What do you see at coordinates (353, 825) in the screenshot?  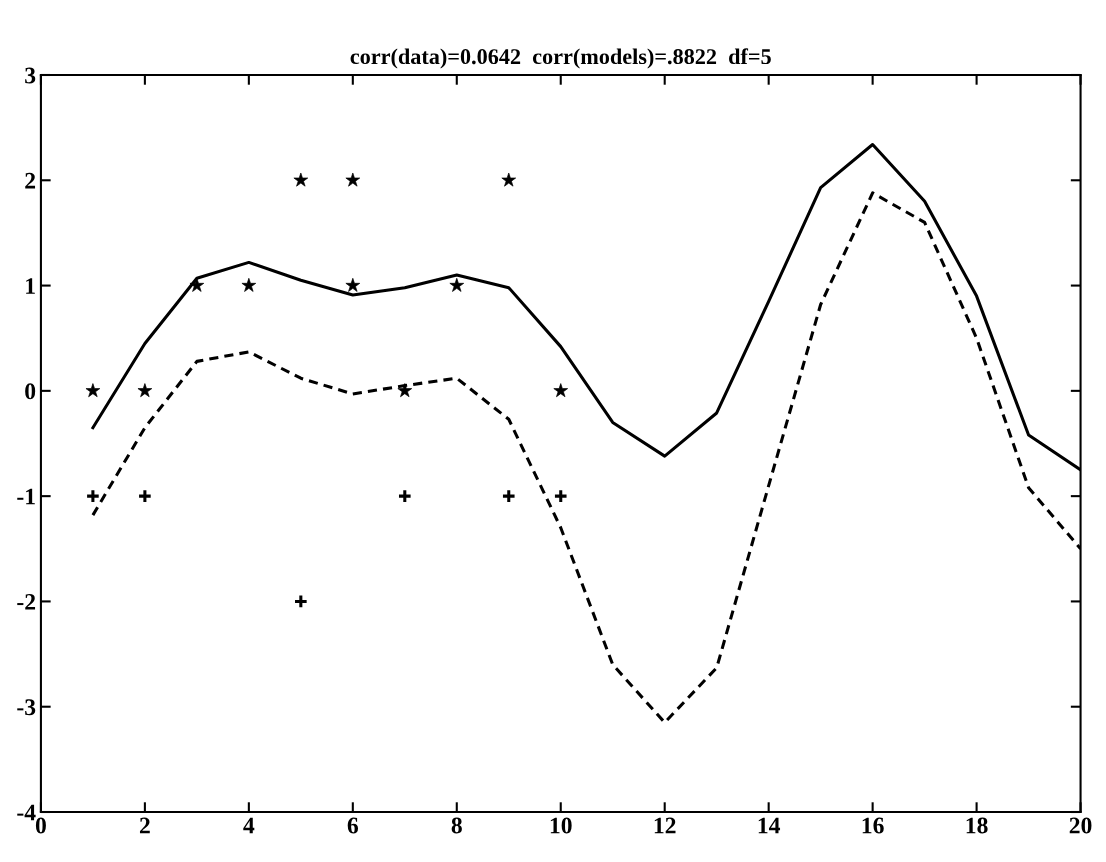 I see `x-tick-label: 6` at bounding box center [353, 825].